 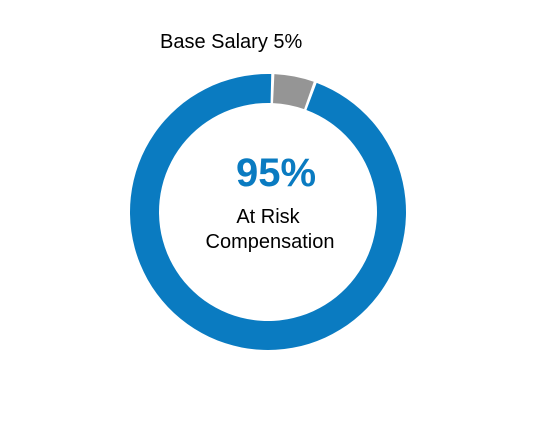 What do you see at coordinates (276, 173) in the screenshot?
I see `center-percentage: 95%` at bounding box center [276, 173].